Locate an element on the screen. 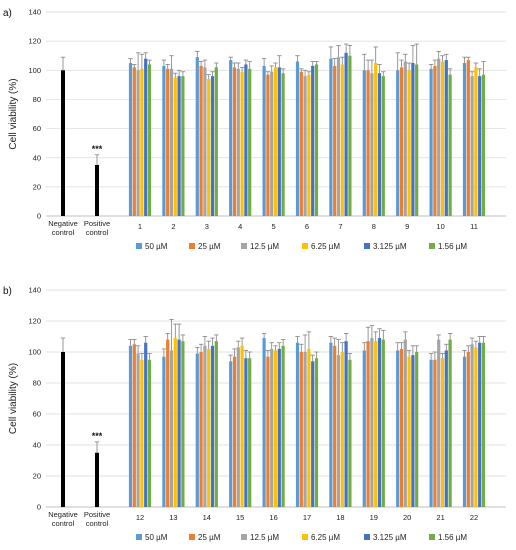 The height and width of the screenshot is (550, 516). y-tick-label: 120 is located at coordinates (34, 321).